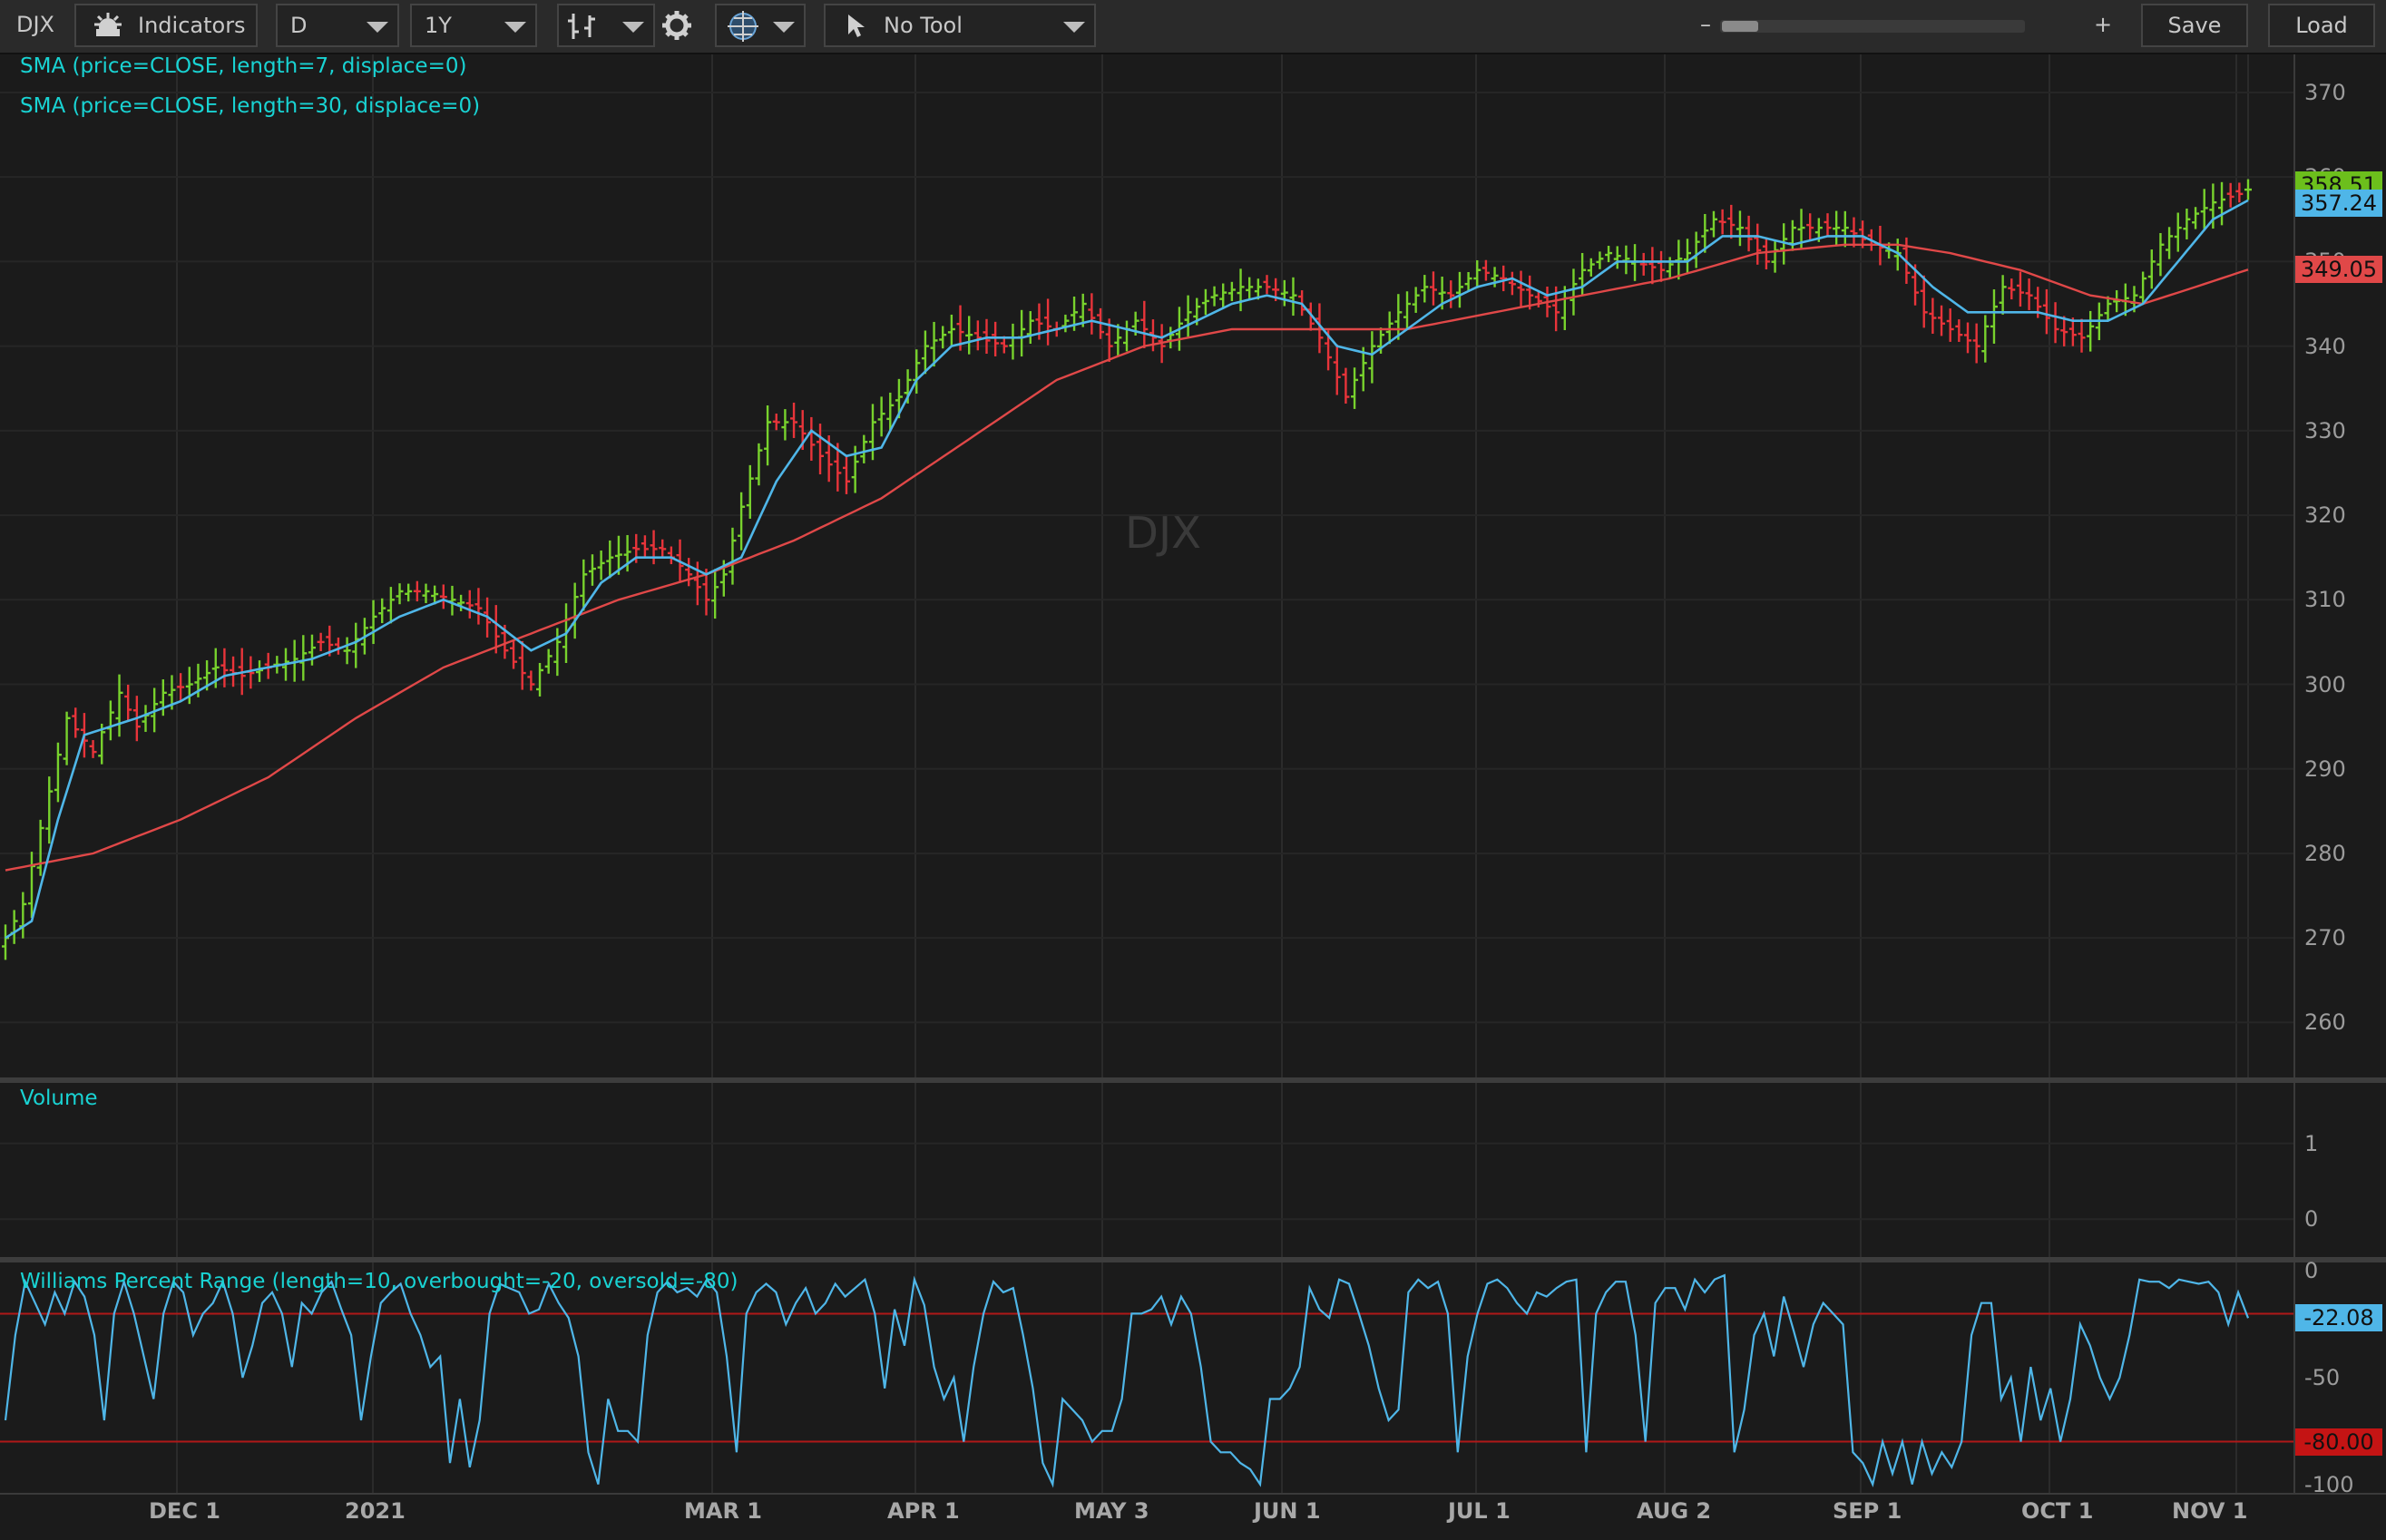 The height and width of the screenshot is (1540, 2386). Describe the element at coordinates (108, 24) in the screenshot. I see `studies-gear-icon` at that location.